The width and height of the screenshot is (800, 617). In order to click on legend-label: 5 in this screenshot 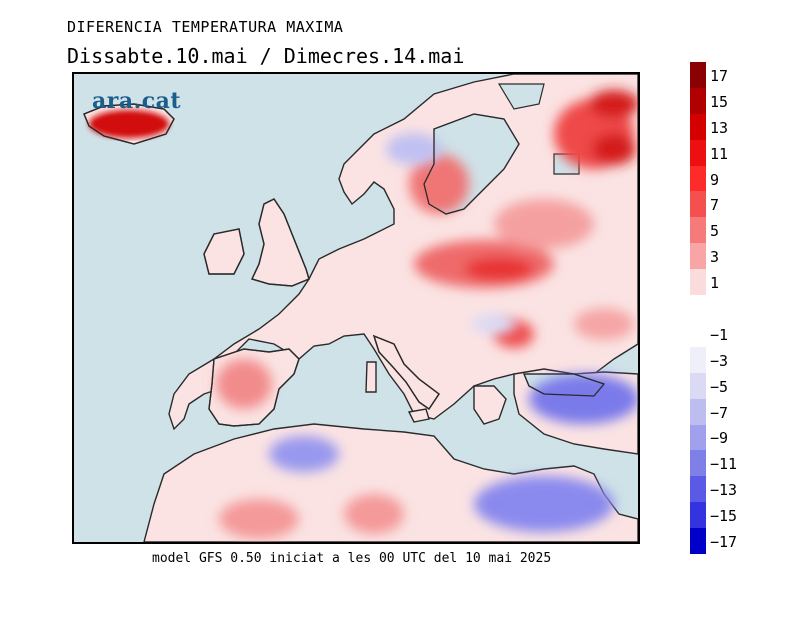, I will do `click(715, 231)`.